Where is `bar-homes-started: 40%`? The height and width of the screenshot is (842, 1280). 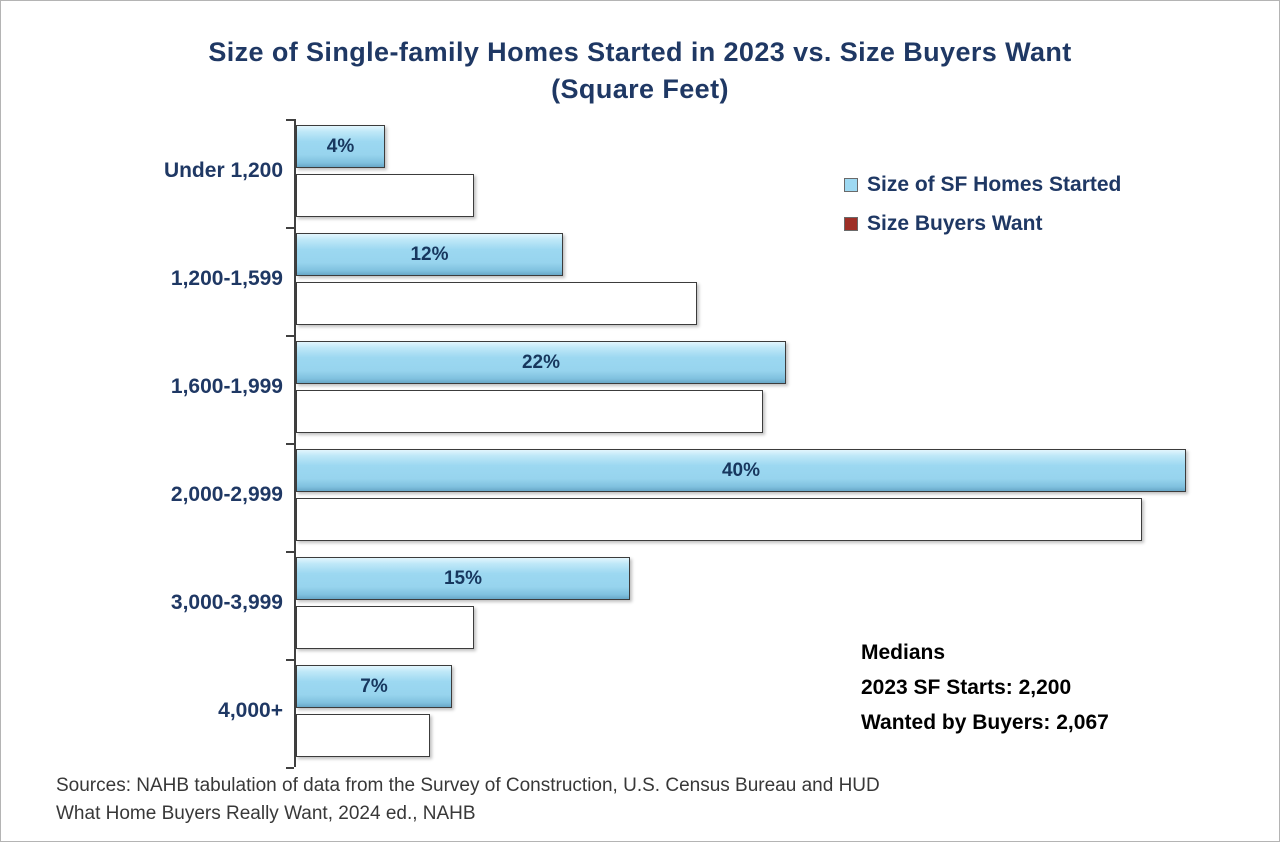 bar-homes-started: 40% is located at coordinates (741, 470).